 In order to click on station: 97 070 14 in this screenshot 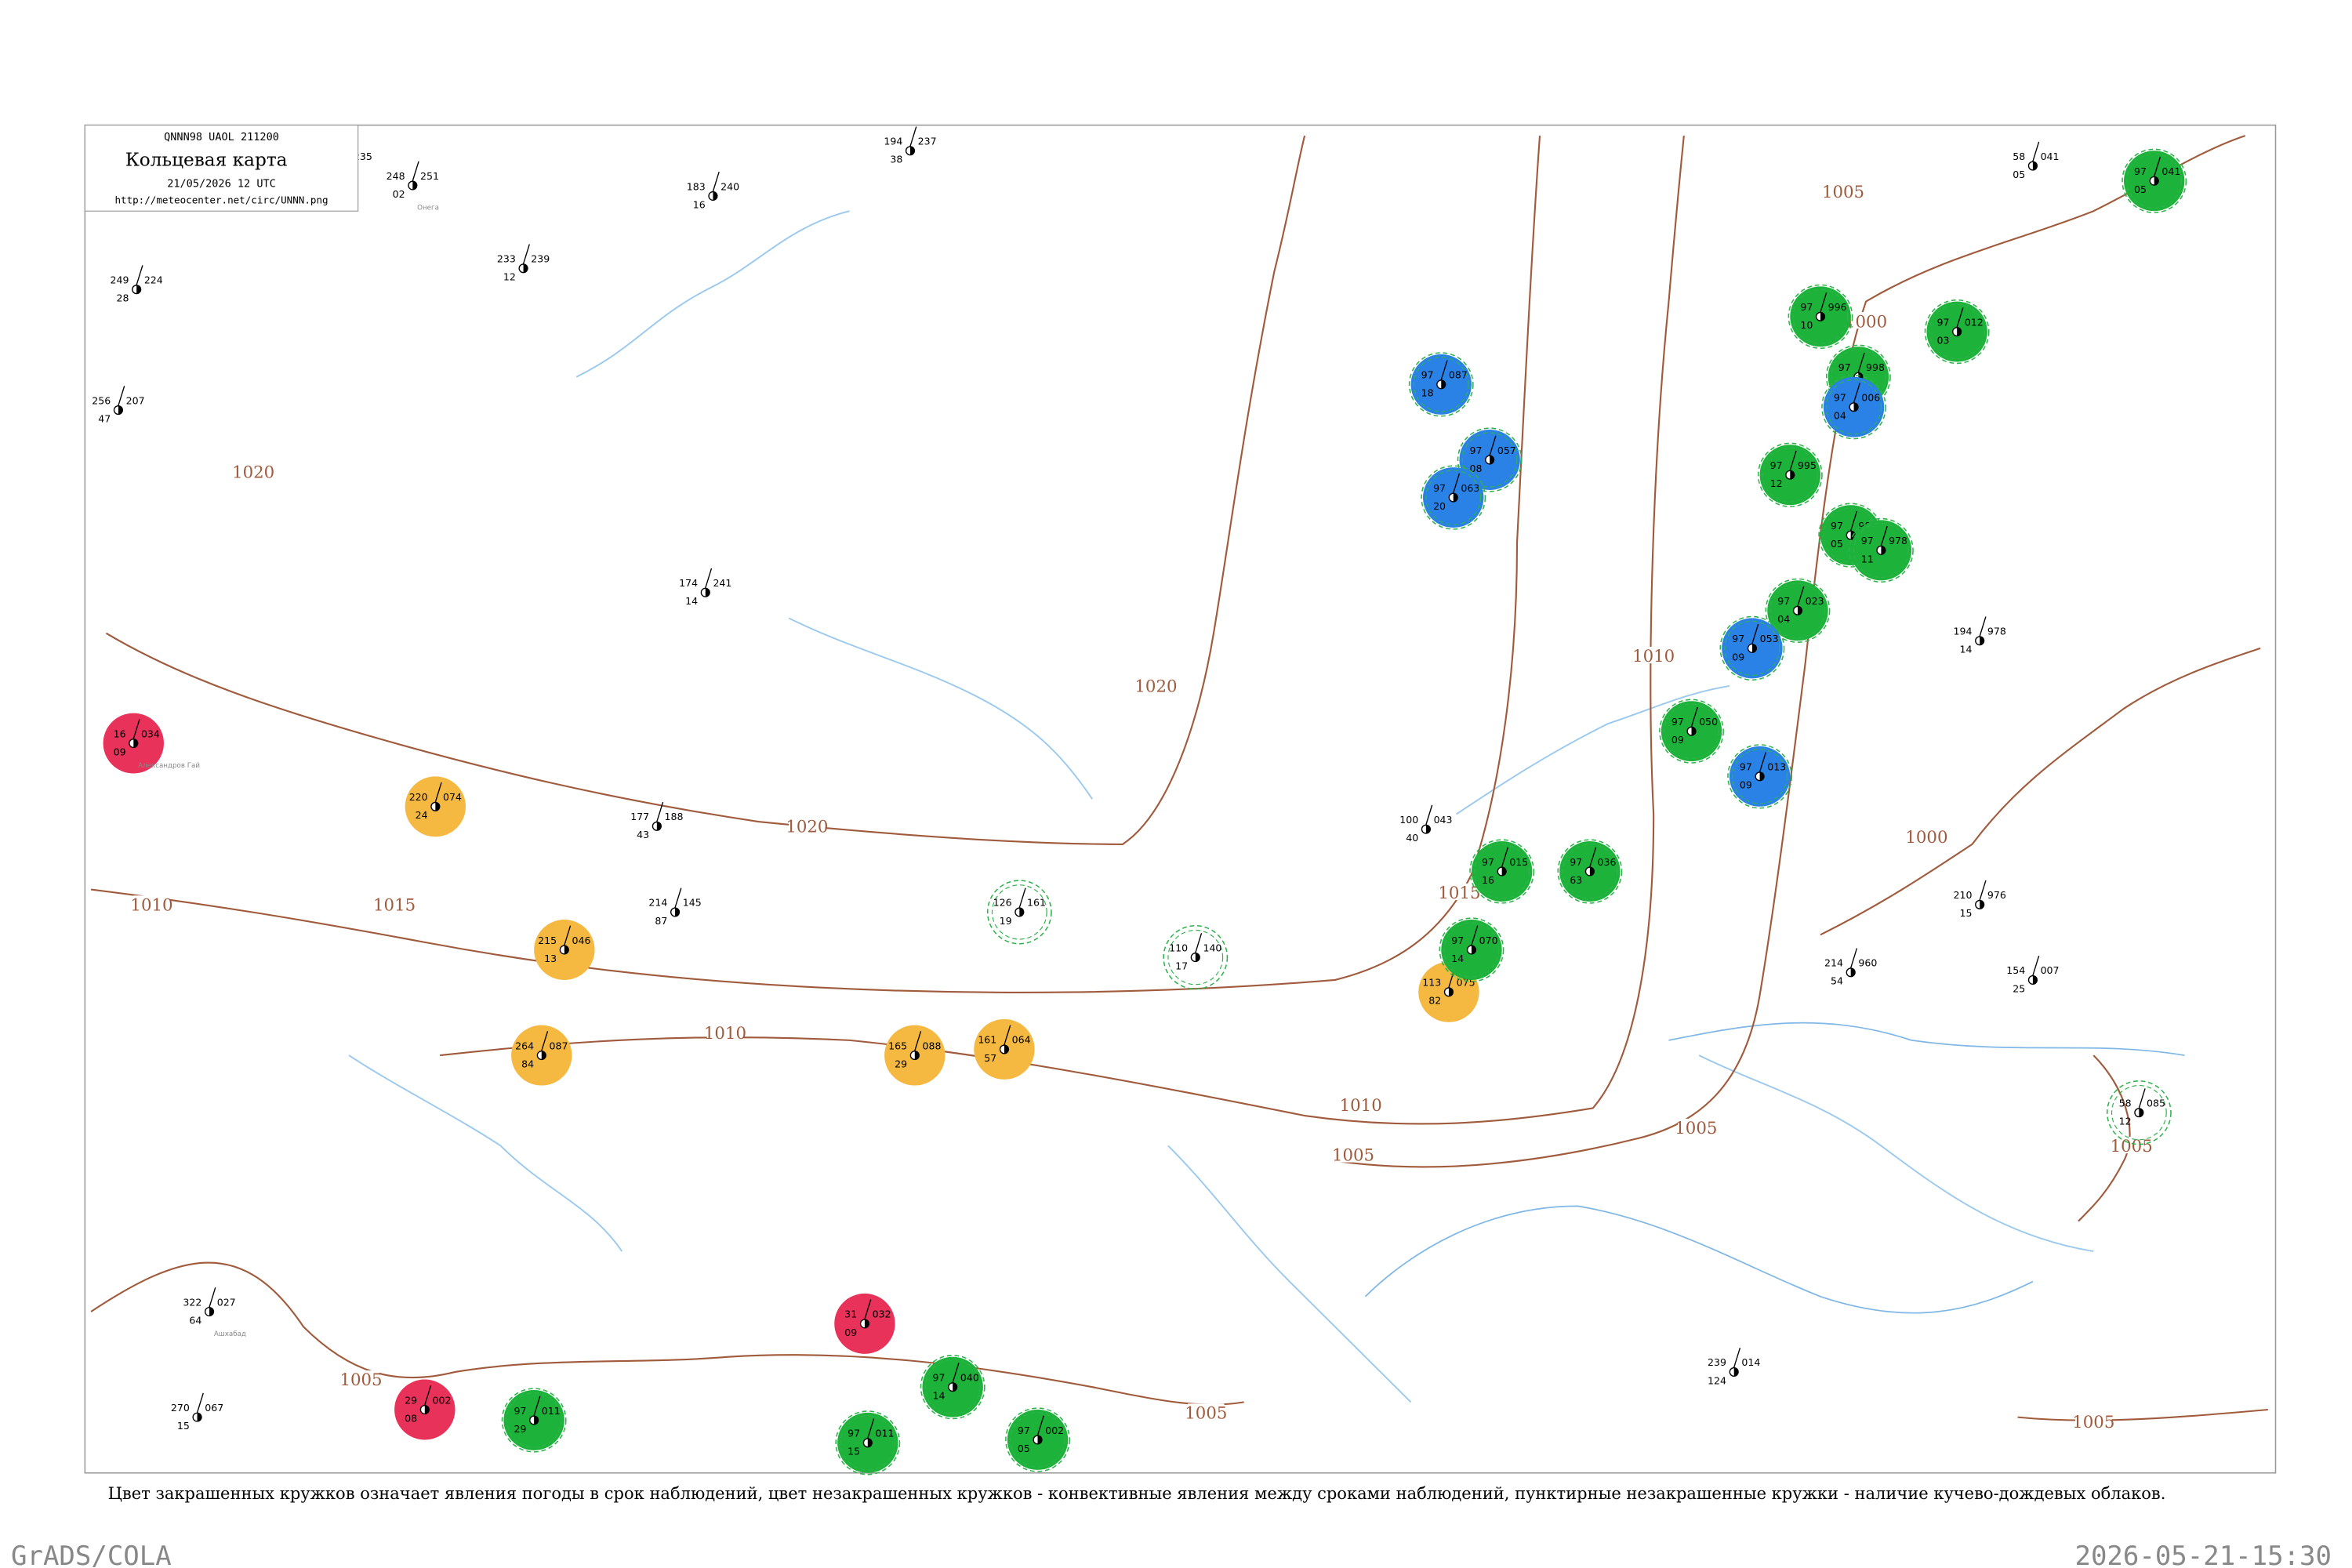, I will do `click(1471, 949)`.